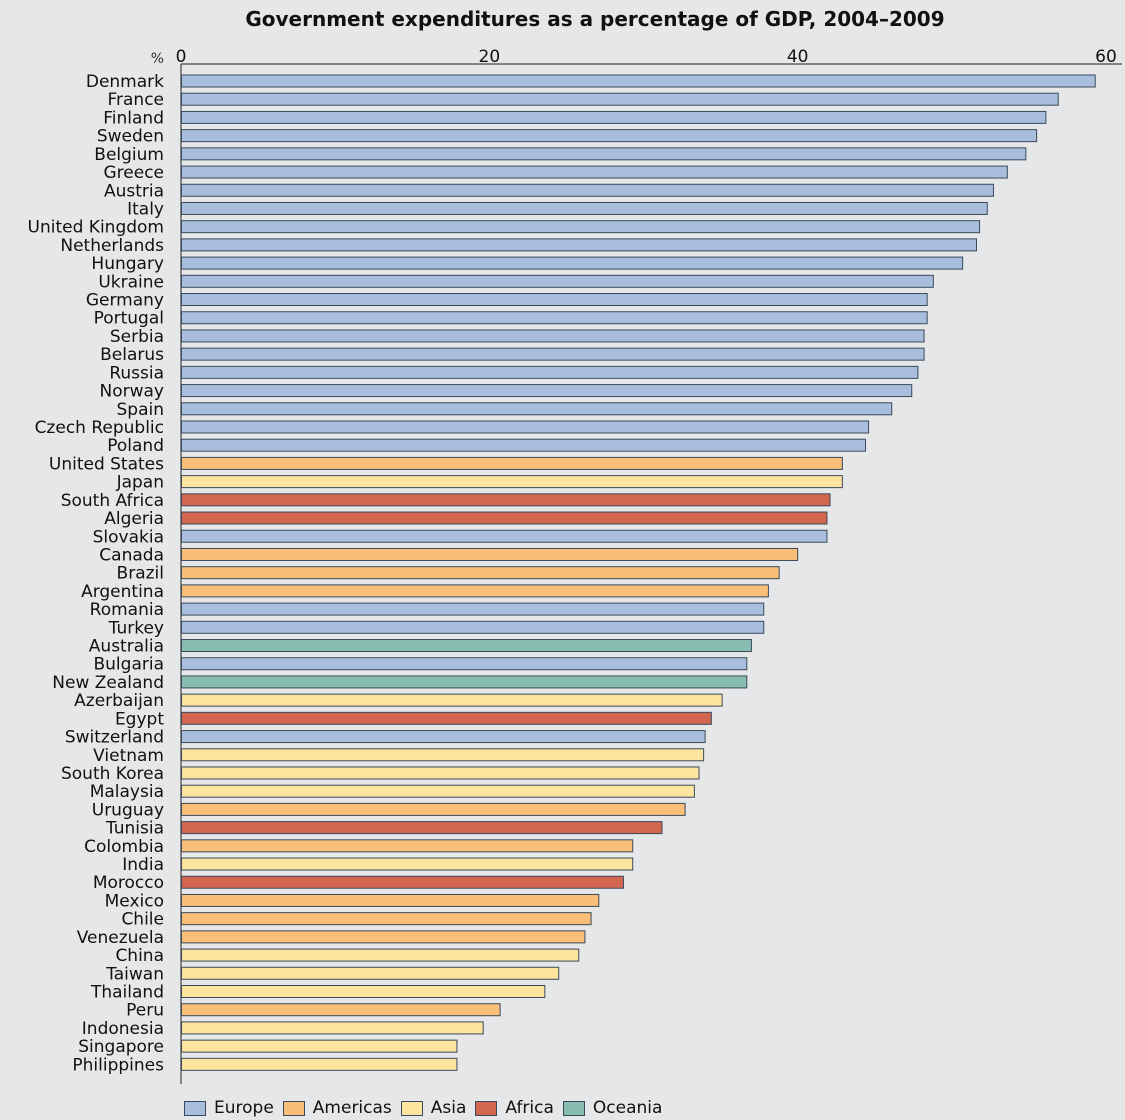  Describe the element at coordinates (525, 427) in the screenshot. I see `bar-czech-republic` at that location.